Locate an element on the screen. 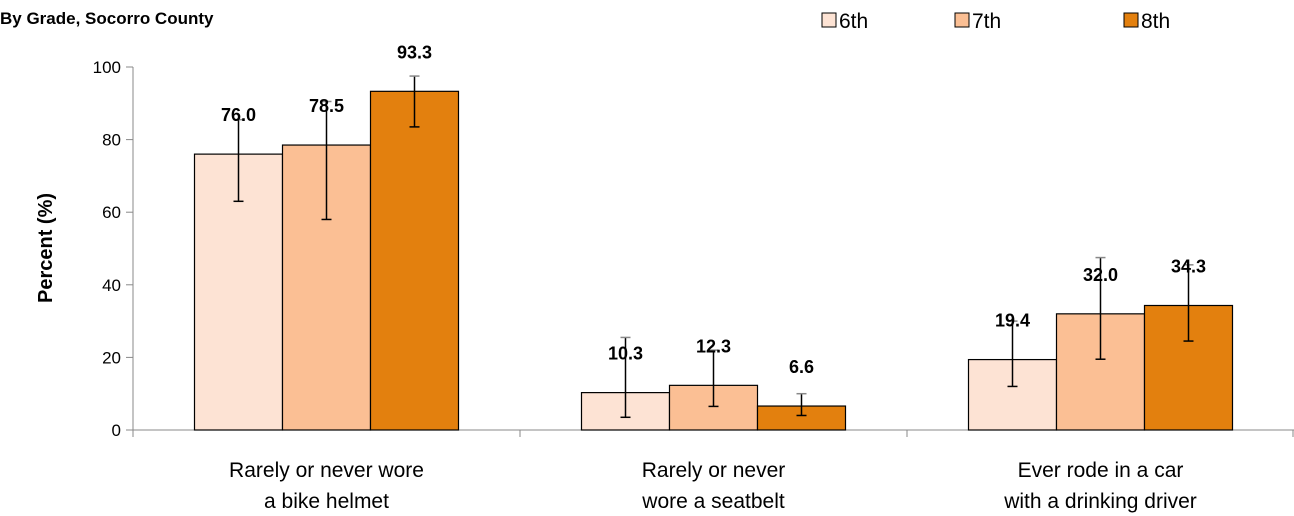 The height and width of the screenshot is (516, 1294). y-tick-label: 20 is located at coordinates (111, 357).